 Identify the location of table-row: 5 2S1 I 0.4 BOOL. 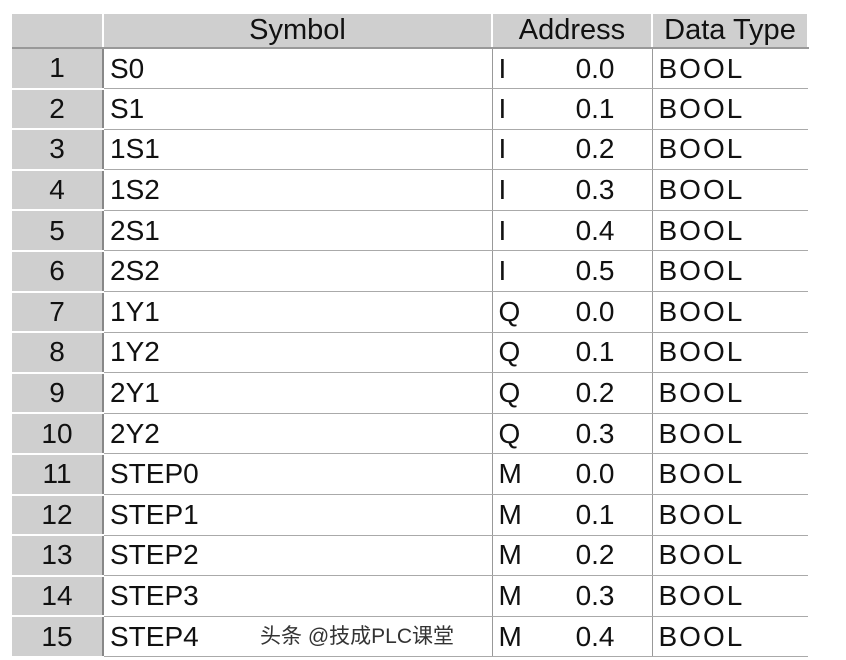
(410, 231).